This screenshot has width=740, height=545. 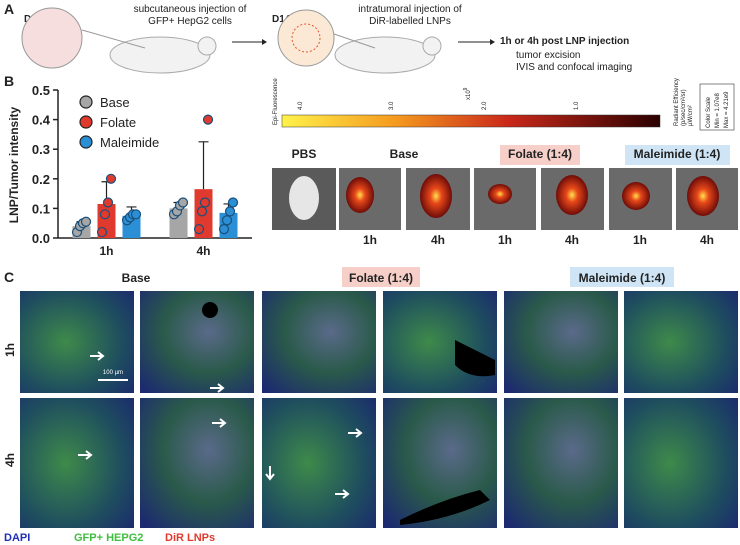 I want to click on x-tick-label: 1h, so click(x=106, y=251).